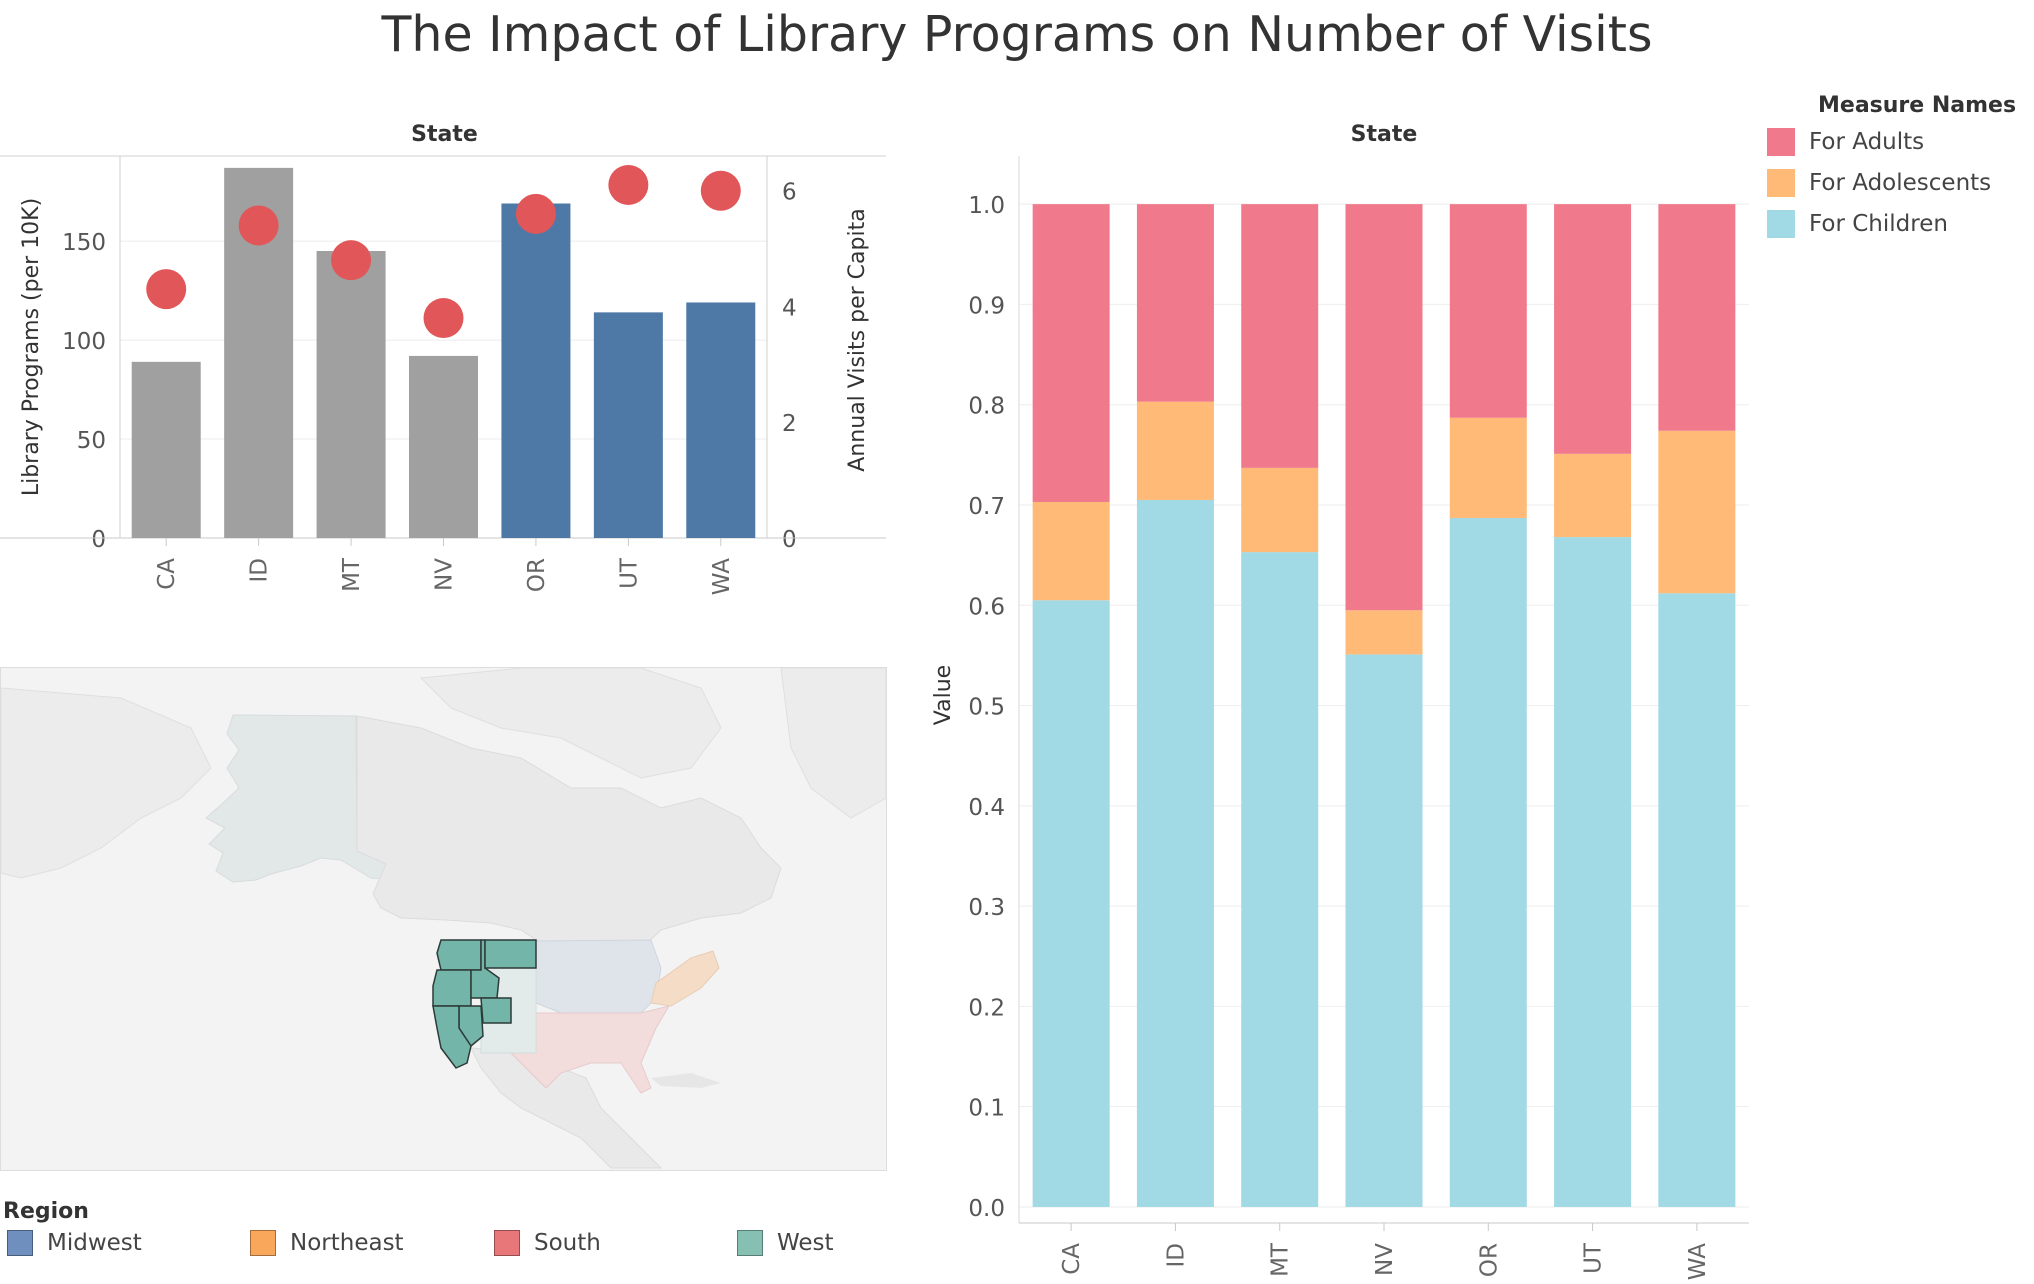  Describe the element at coordinates (1781, 183) in the screenshot. I see `measure-swatch-adolescents` at that location.